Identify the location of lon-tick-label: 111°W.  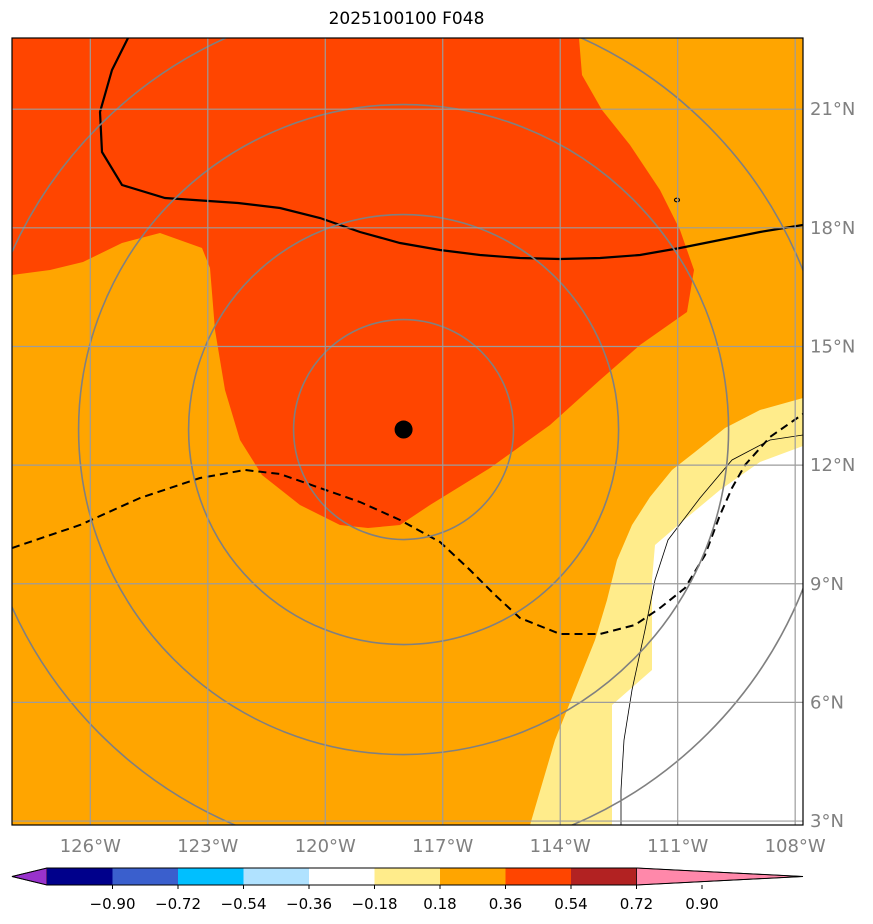
(677, 846).